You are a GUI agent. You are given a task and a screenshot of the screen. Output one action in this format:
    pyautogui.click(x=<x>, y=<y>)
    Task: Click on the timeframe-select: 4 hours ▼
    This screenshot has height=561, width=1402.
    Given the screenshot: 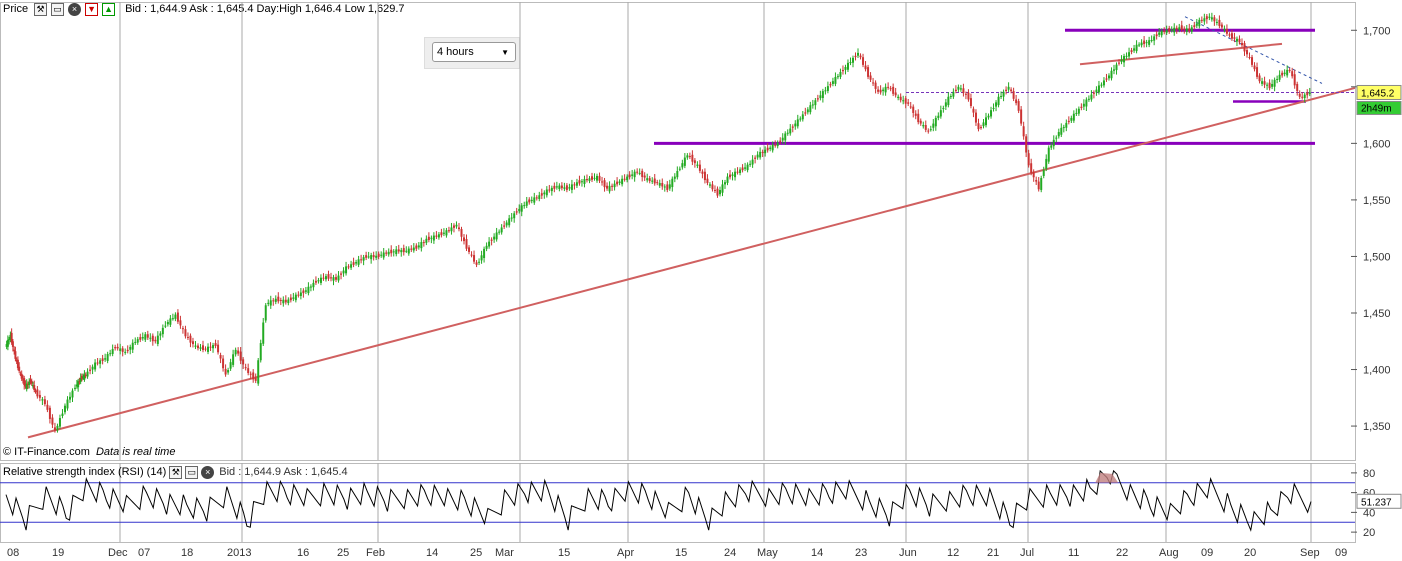 What is the action you would take?
    pyautogui.click(x=474, y=52)
    